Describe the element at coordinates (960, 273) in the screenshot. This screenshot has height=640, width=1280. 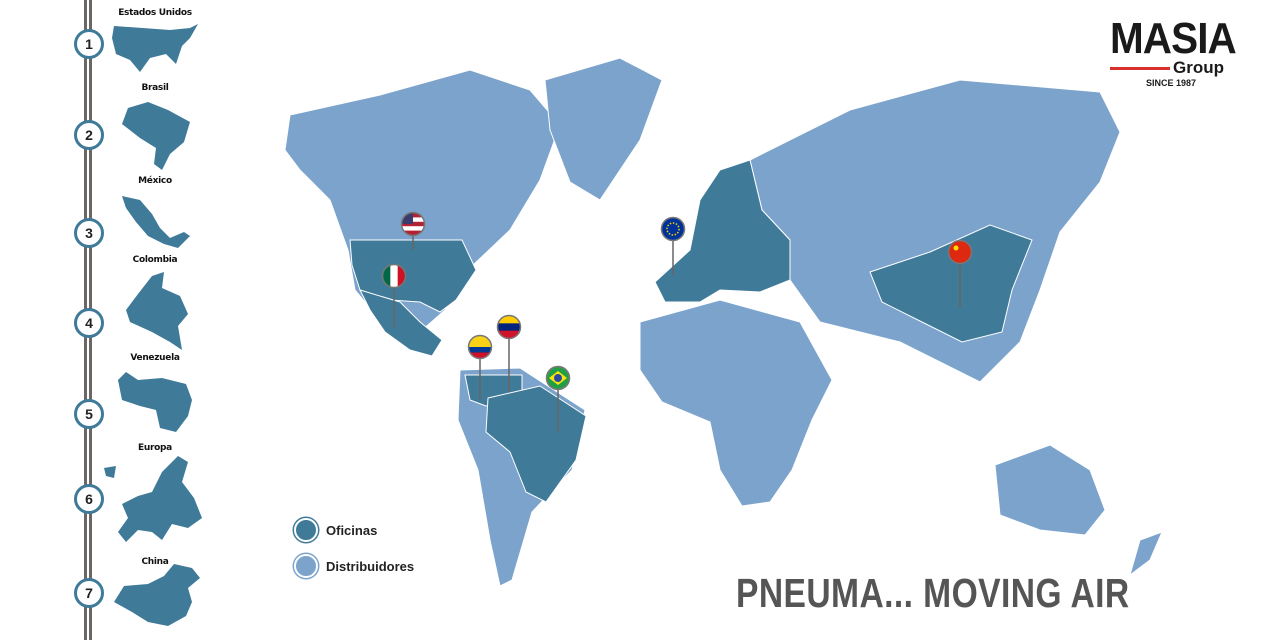
I see `china-flag-pin` at that location.